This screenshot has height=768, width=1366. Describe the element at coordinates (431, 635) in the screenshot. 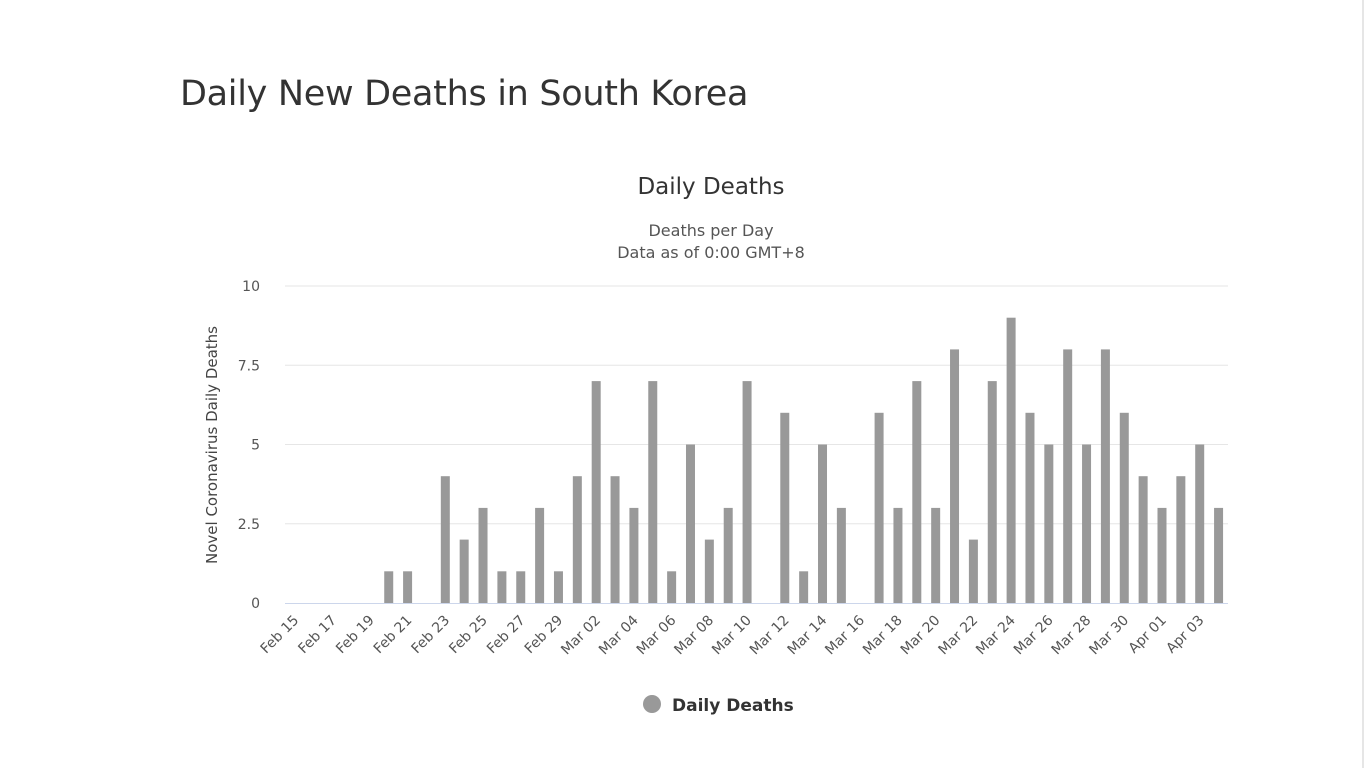

I see `x-tick-label: Feb 23` at that location.